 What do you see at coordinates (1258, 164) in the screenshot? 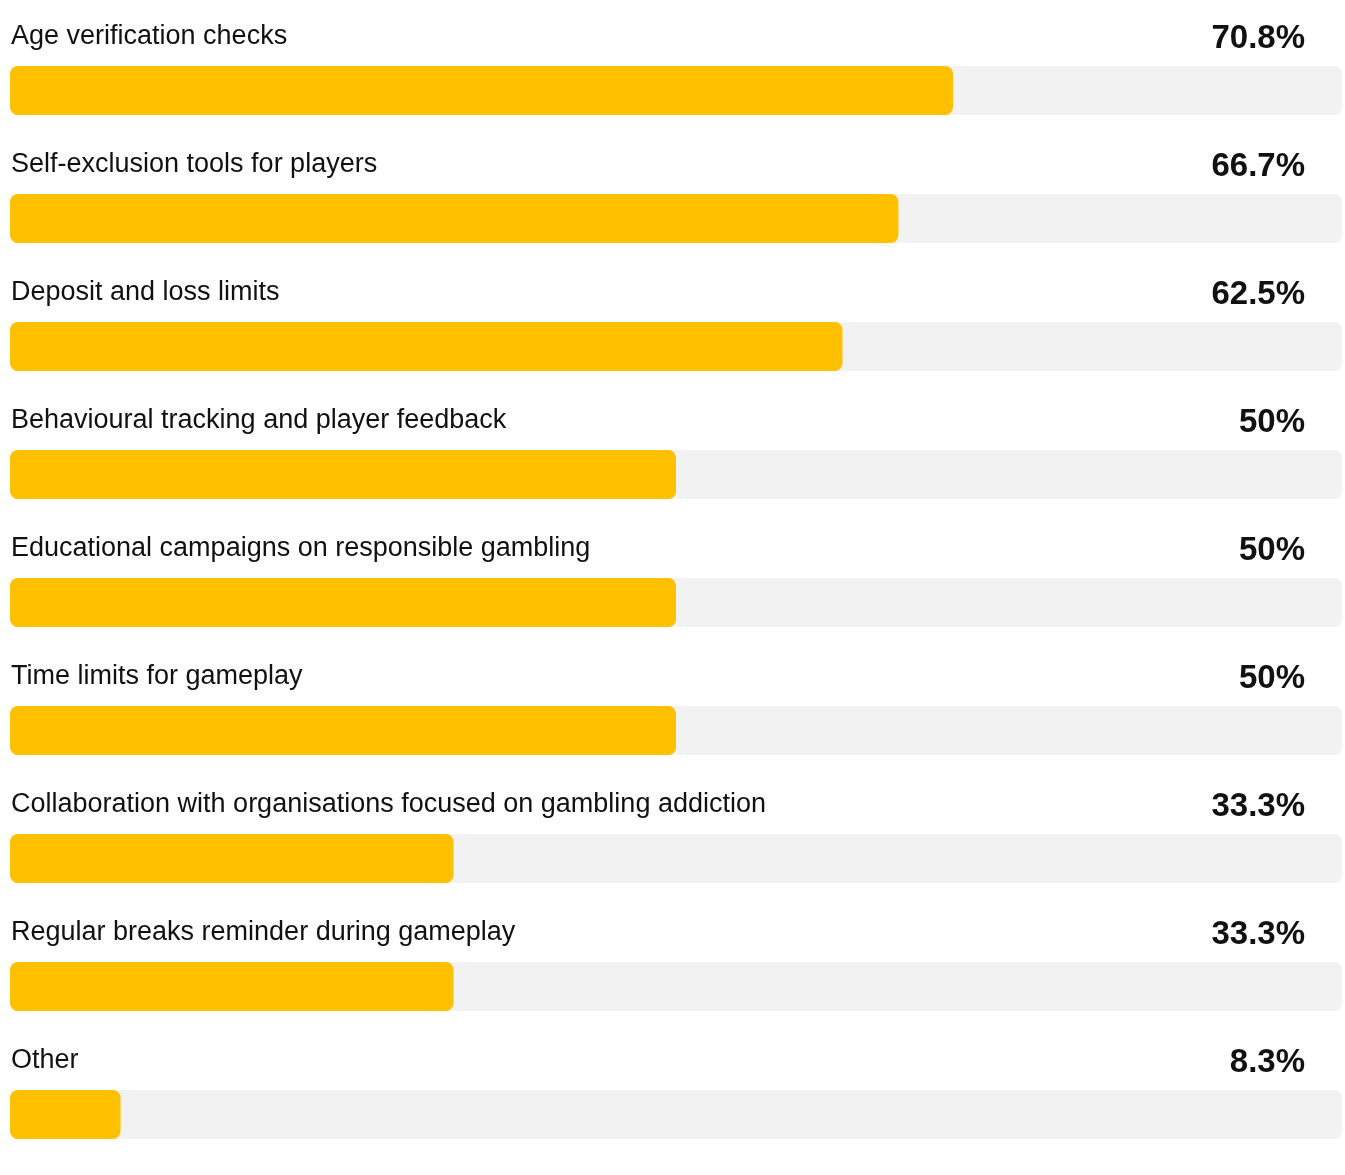
I see `data-label: 66.7%` at bounding box center [1258, 164].